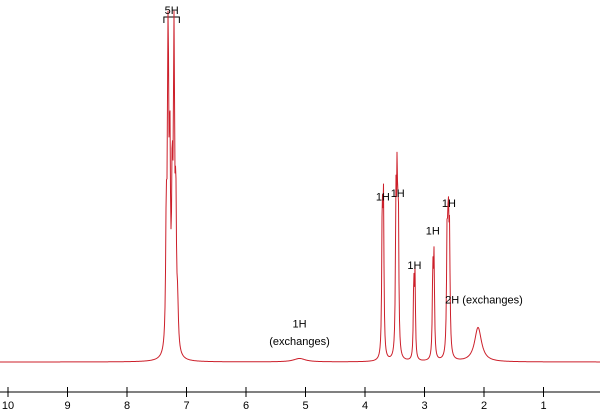 Image resolution: width=600 pixels, height=411 pixels. What do you see at coordinates (484, 301) in the screenshot?
I see `peak-label: 2H (exchanges)` at bounding box center [484, 301].